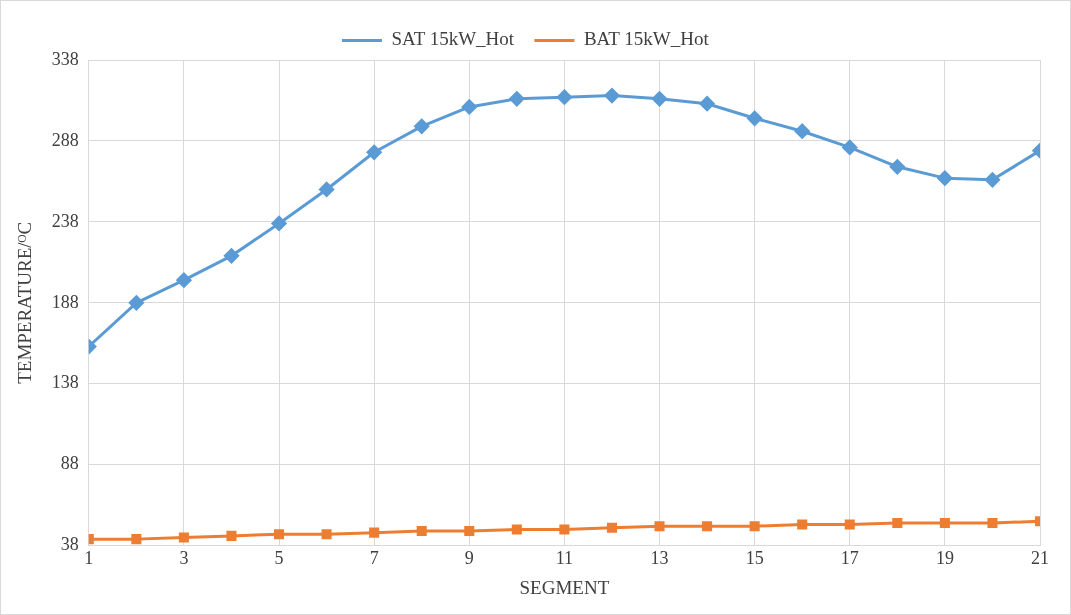  I want to click on y-axis-title: TEMPERATURE/ᴼC, so click(25, 302).